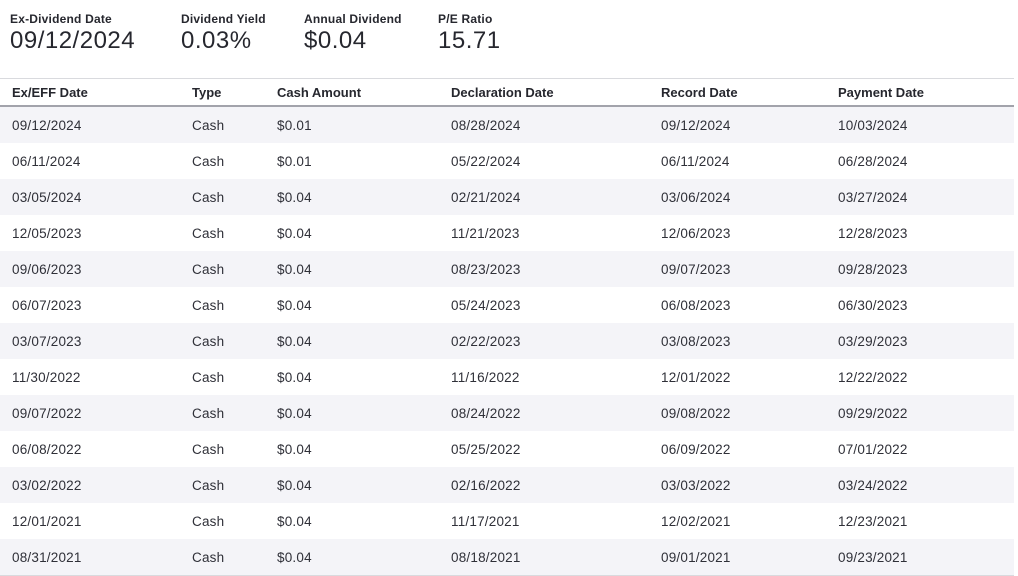  Describe the element at coordinates (696, 413) in the screenshot. I see `cell-record-date: 09/08/2022` at that location.